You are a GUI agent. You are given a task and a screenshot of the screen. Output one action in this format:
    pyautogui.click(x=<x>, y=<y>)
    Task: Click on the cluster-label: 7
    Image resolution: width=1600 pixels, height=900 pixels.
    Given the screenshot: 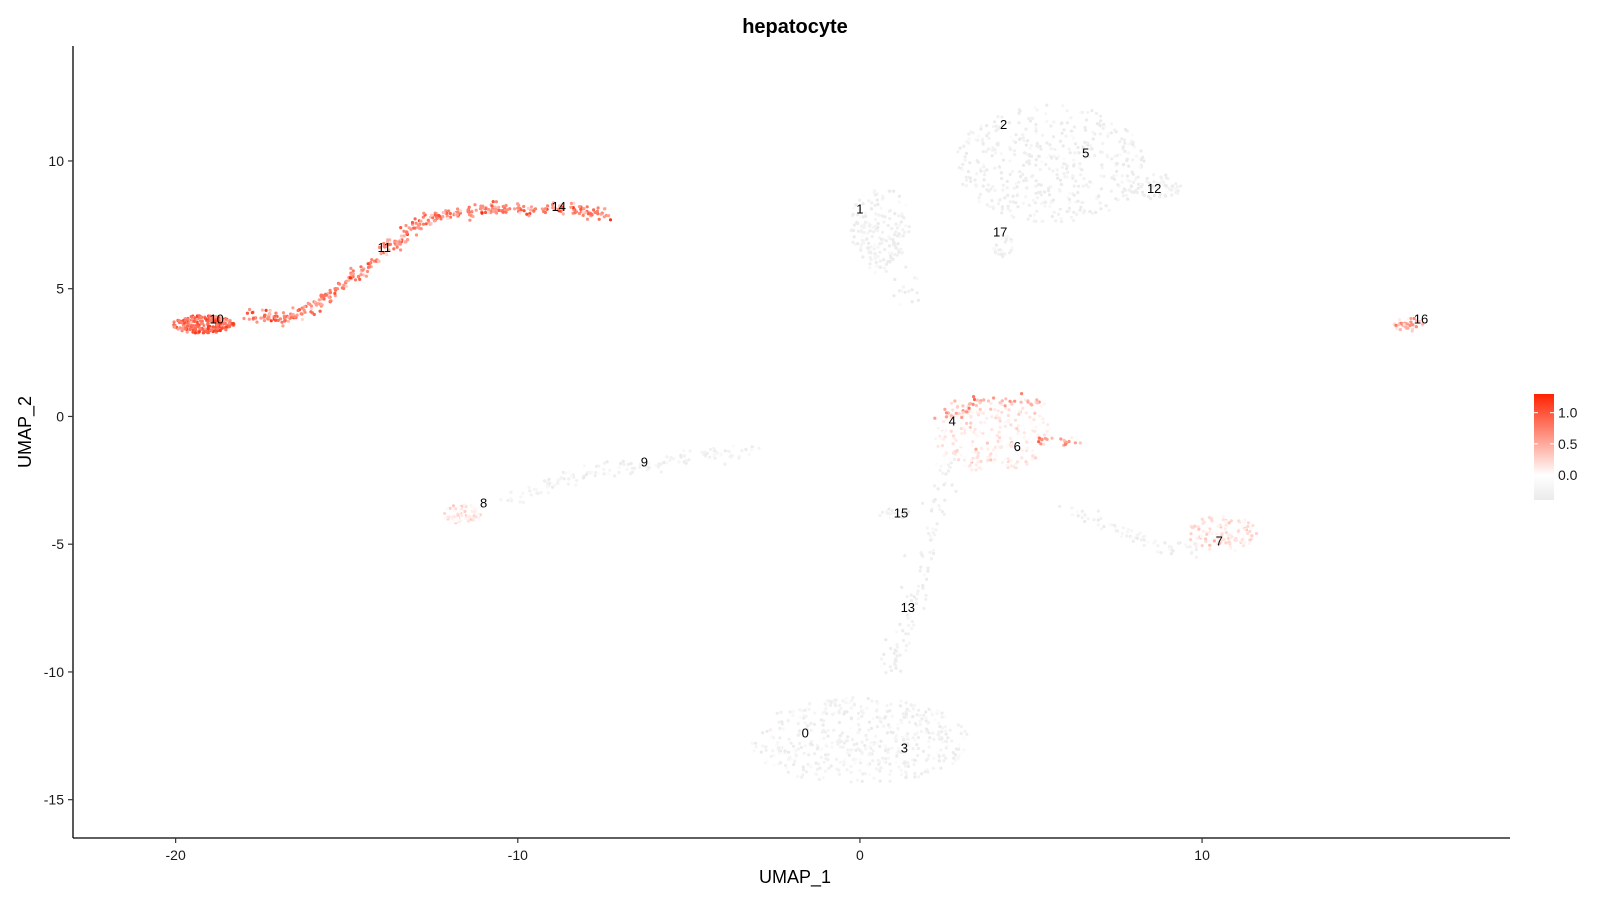 What is the action you would take?
    pyautogui.click(x=1219, y=541)
    